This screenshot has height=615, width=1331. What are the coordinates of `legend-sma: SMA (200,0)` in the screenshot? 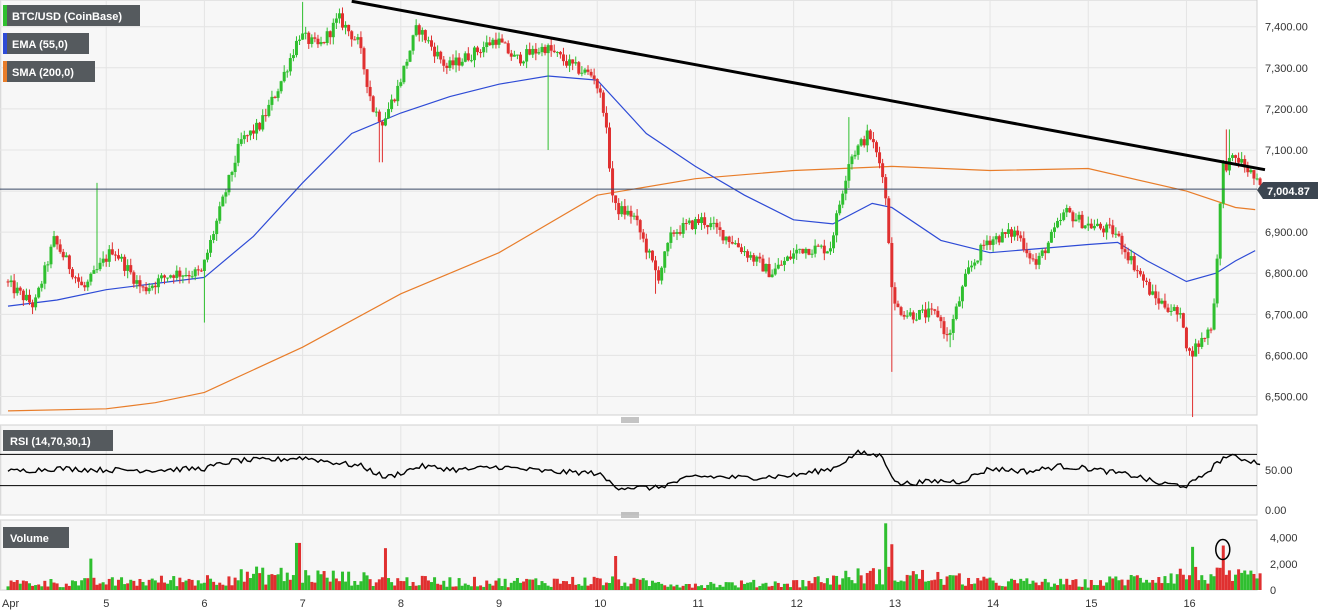 It's located at (49, 71).